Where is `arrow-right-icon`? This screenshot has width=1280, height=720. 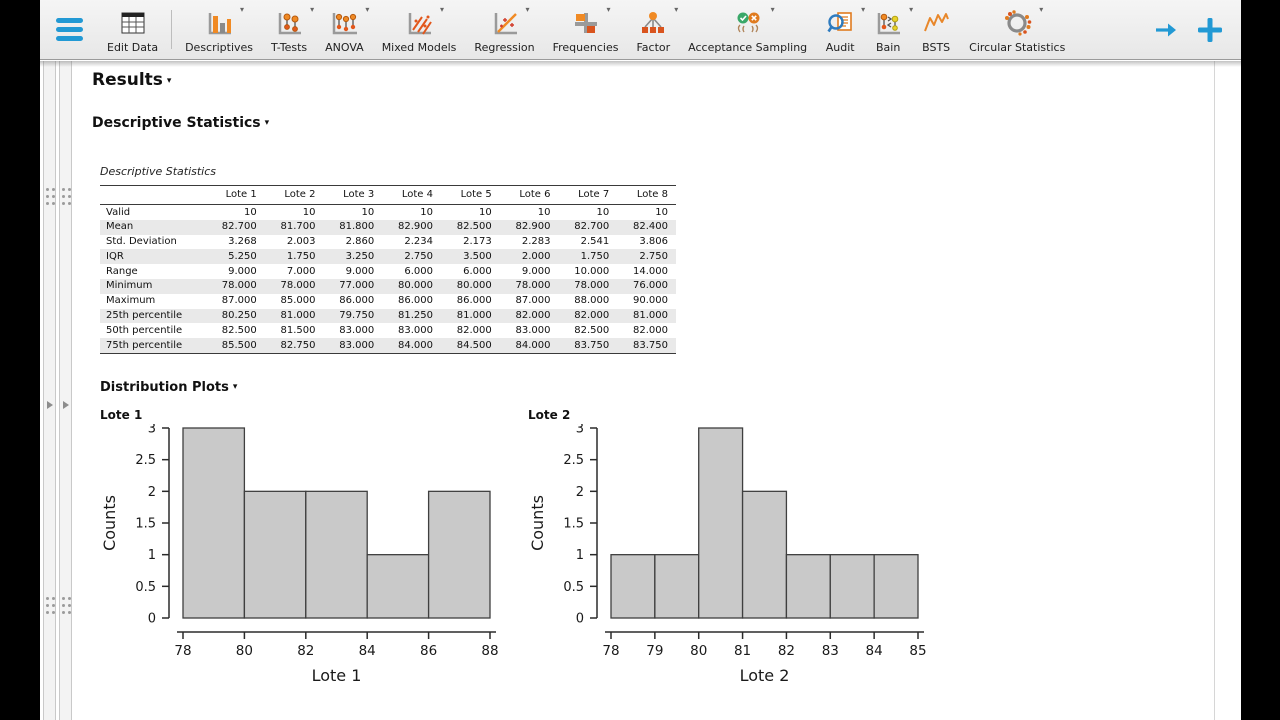
arrow-right-icon is located at coordinates (1166, 29).